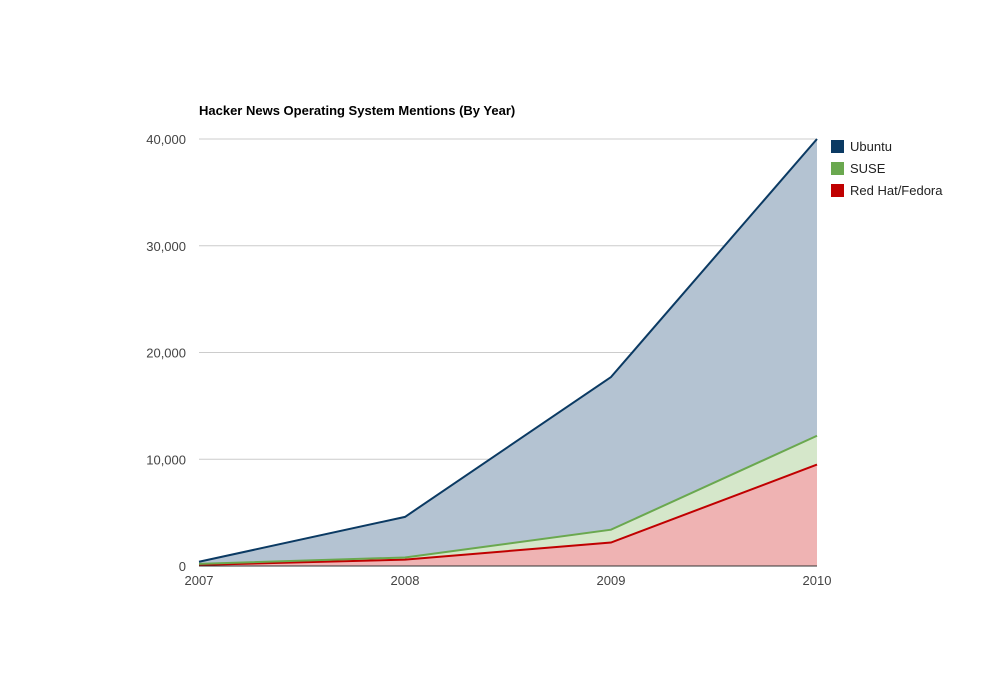  What do you see at coordinates (405, 580) in the screenshot?
I see `x-tick-label: 2008` at bounding box center [405, 580].